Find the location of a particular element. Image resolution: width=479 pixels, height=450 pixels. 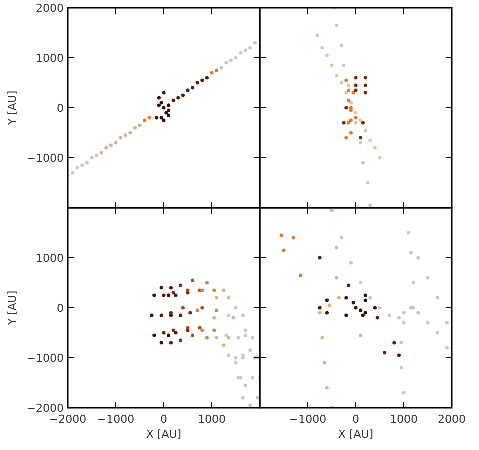

x-tick-label: 2000 is located at coordinates (452, 419).